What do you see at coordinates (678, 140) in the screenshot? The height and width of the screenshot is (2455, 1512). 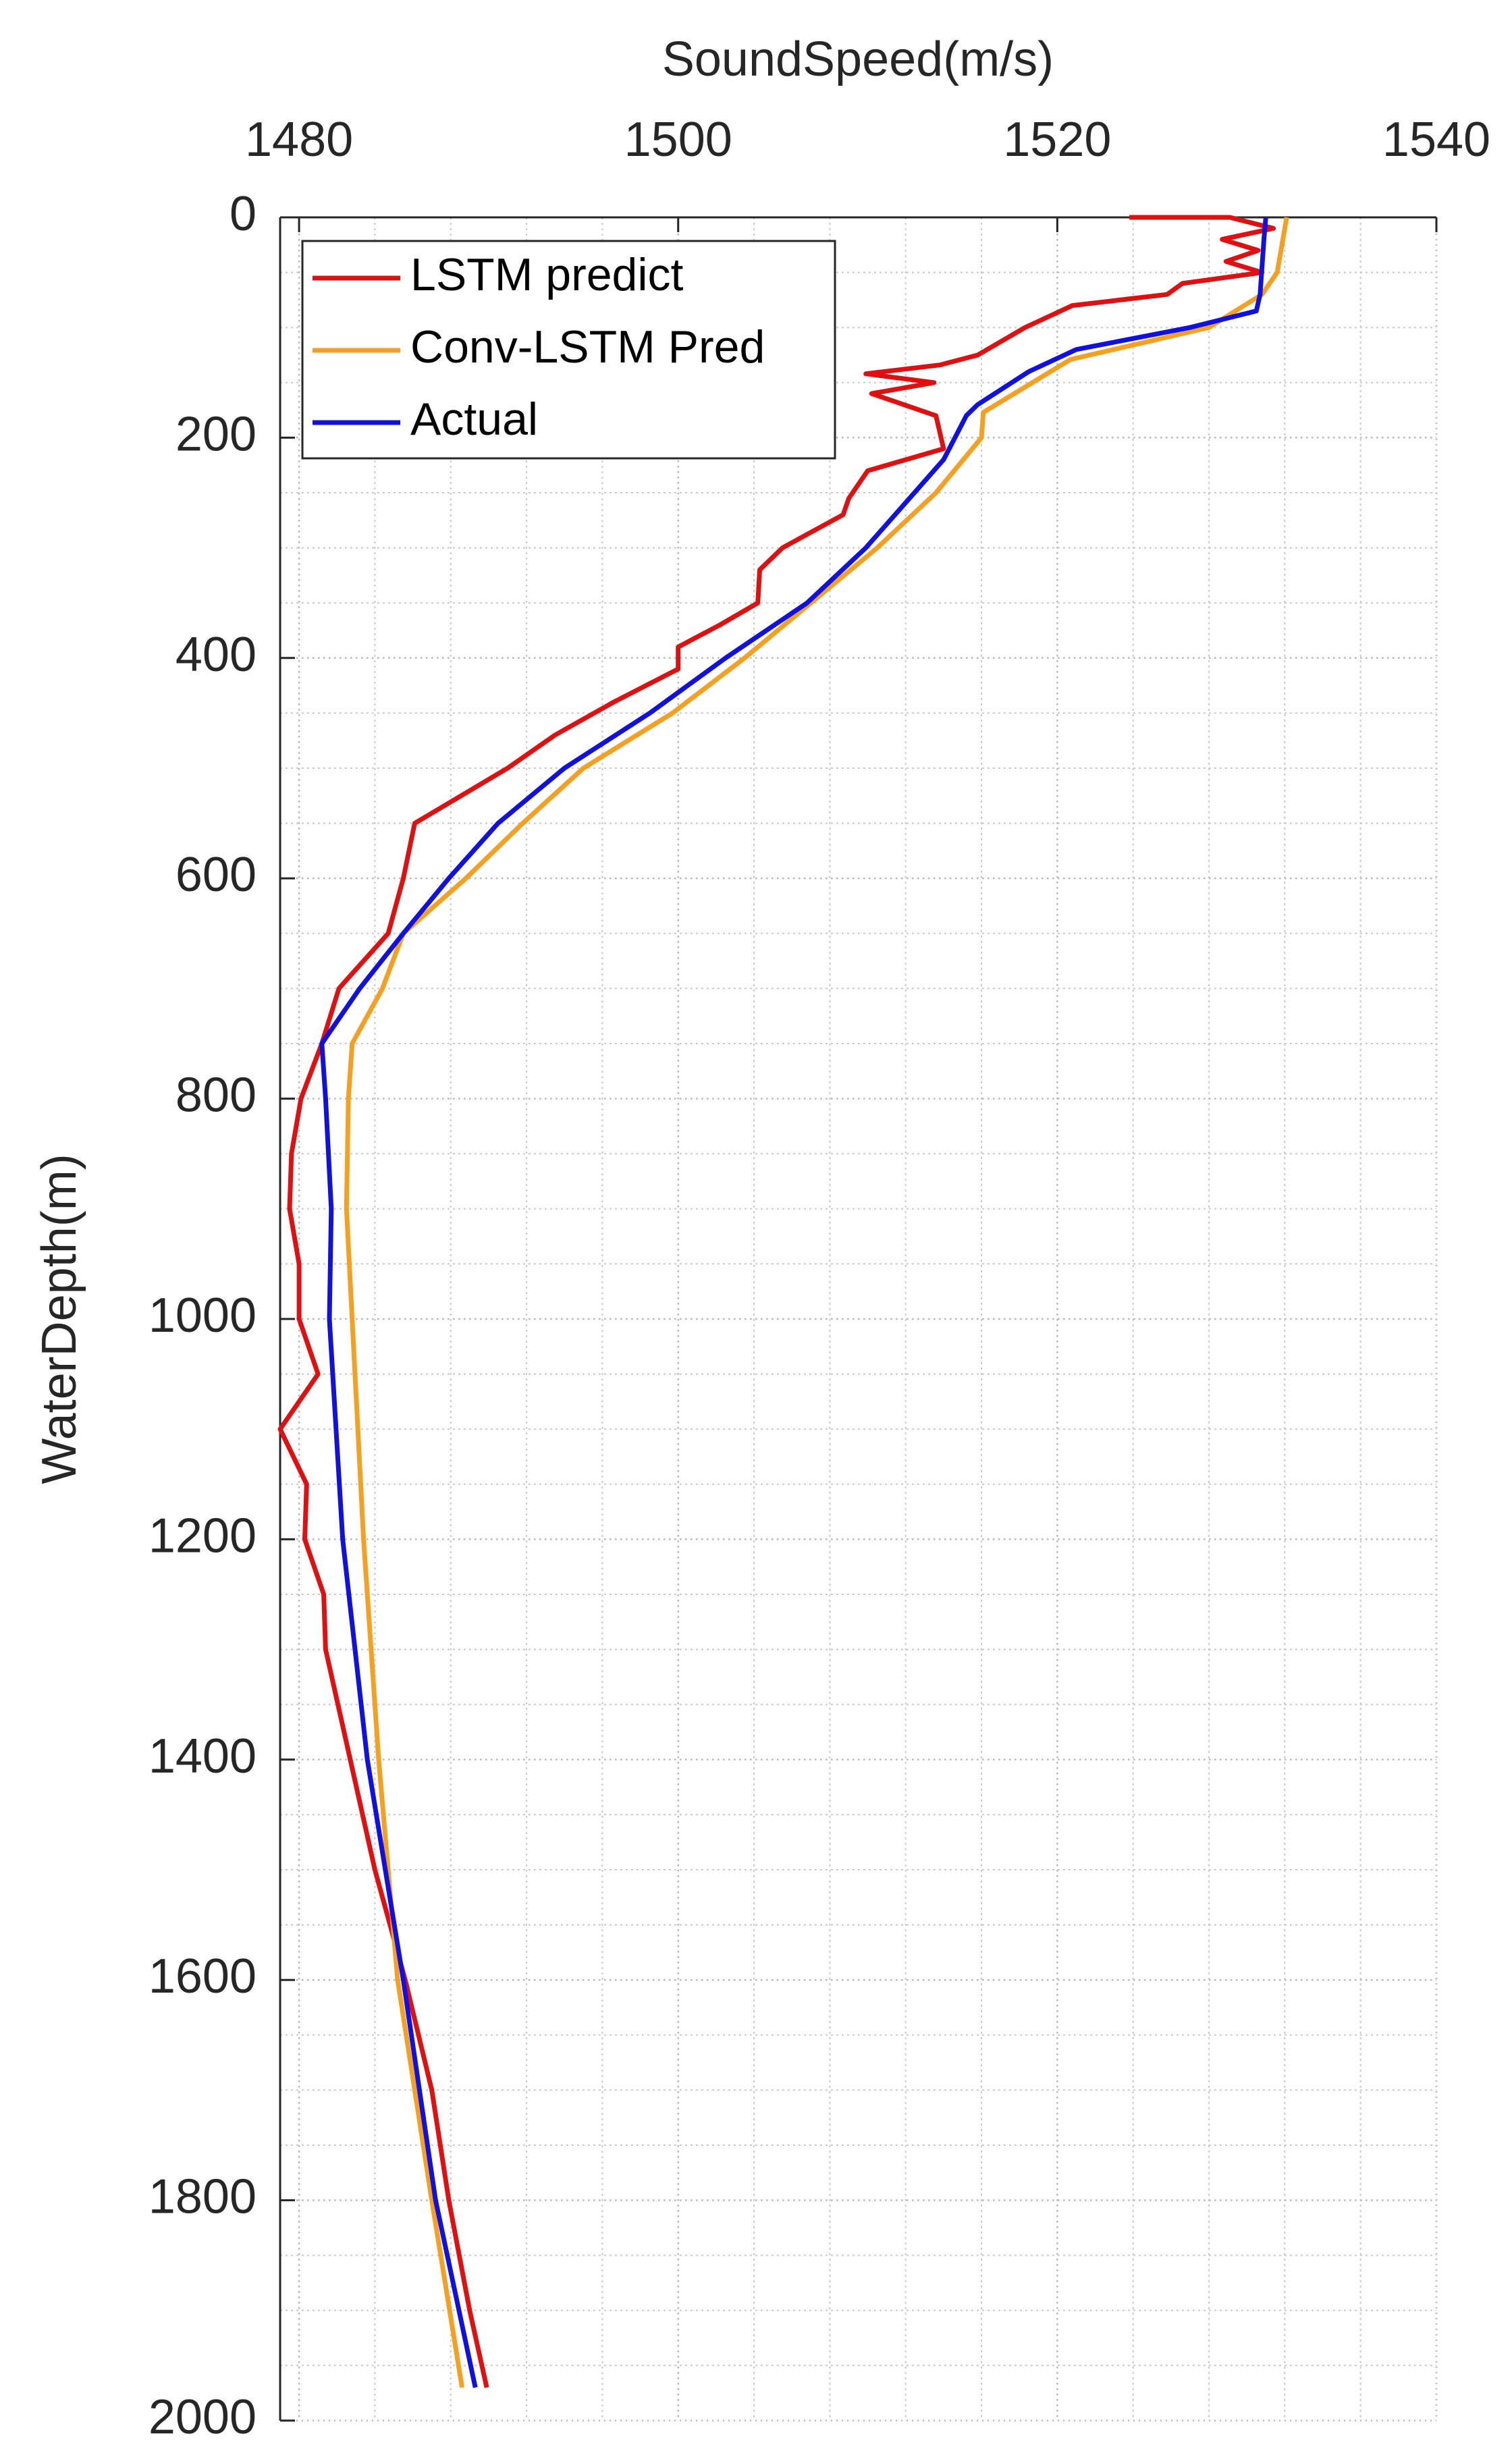 I see `x-tick-label: 1500` at bounding box center [678, 140].